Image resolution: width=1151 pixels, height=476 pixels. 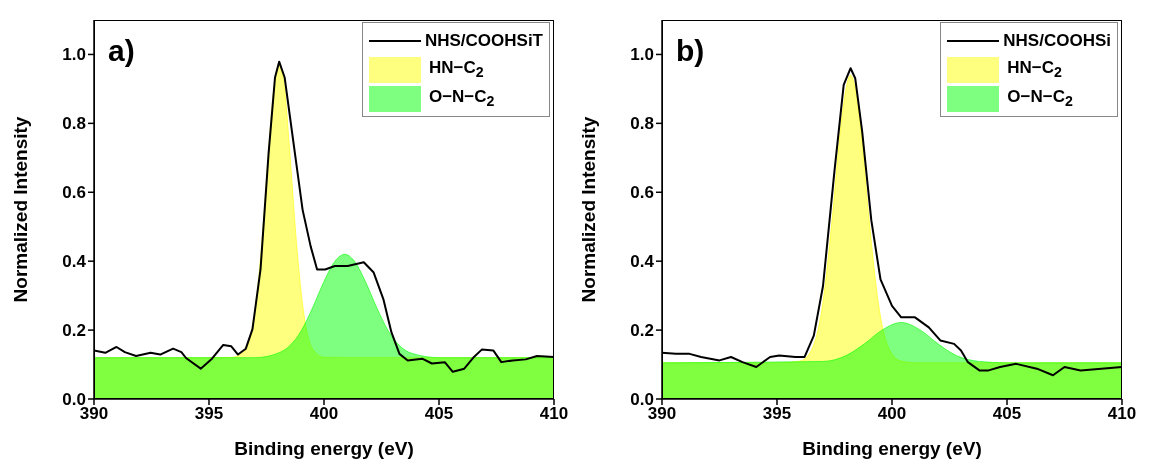 I want to click on legend-label: NHS/COOHSiT, so click(x=483, y=40).